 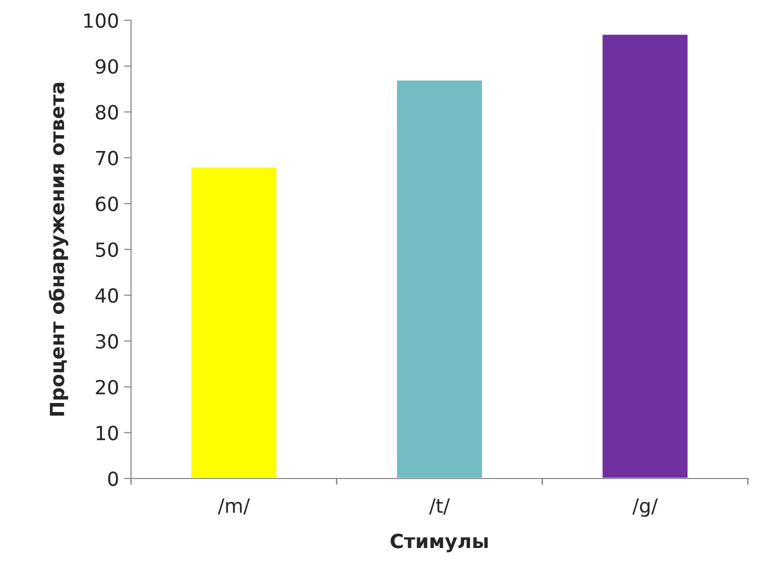 I want to click on x-tick-label: /t/, so click(x=439, y=506).